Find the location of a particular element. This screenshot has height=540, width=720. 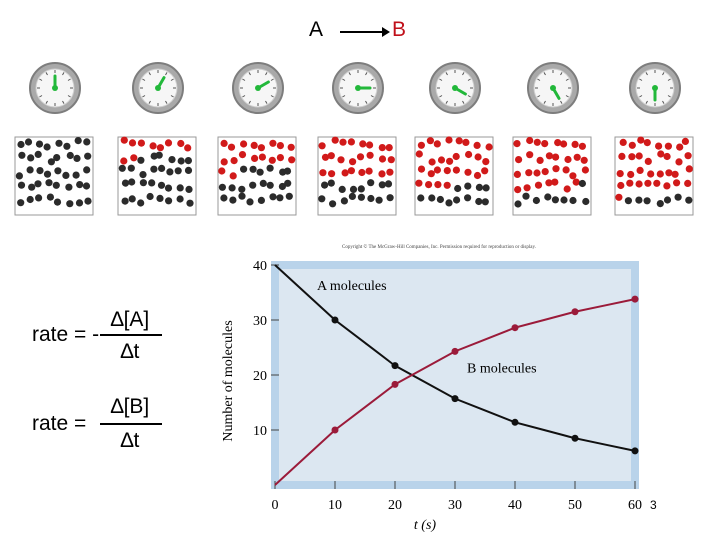

x-tick-label: 10 is located at coordinates (335, 505).